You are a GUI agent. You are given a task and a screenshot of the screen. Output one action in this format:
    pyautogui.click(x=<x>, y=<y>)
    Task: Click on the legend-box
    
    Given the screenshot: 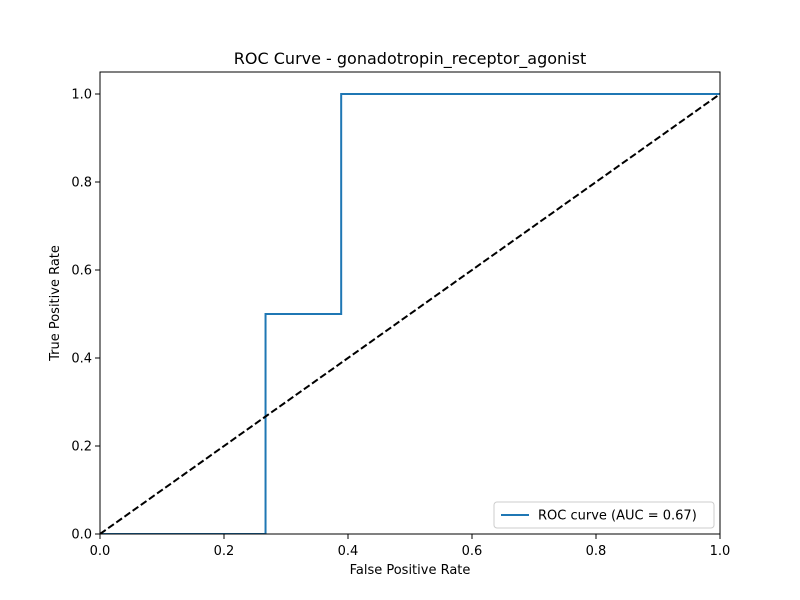 What is the action you would take?
    pyautogui.click(x=604, y=515)
    